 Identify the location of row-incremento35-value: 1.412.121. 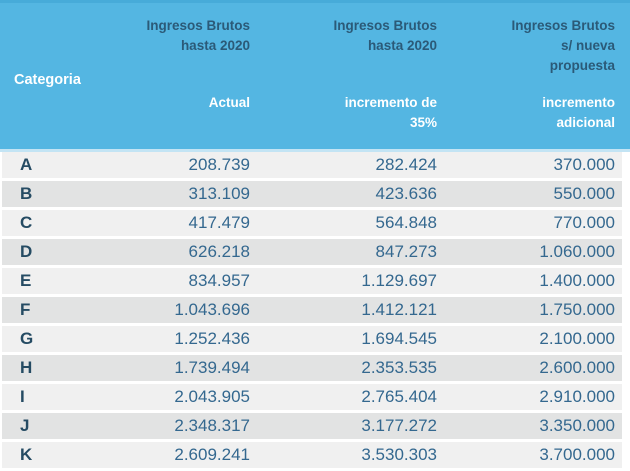
(399, 309).